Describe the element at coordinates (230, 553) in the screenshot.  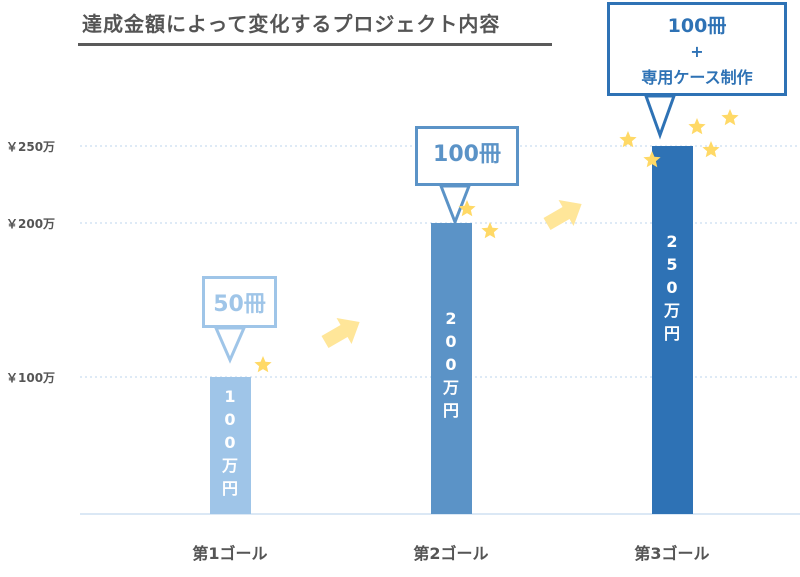
I see `x-category-label: 第1ゴール` at that location.